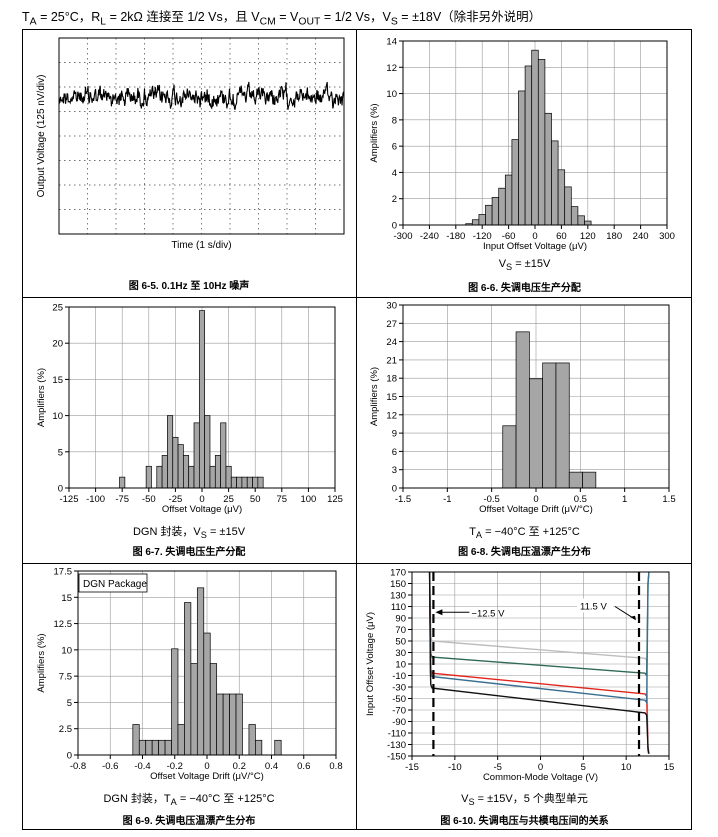 The height and width of the screenshot is (837, 718). I want to click on x-tick-label: 25, so click(228, 499).